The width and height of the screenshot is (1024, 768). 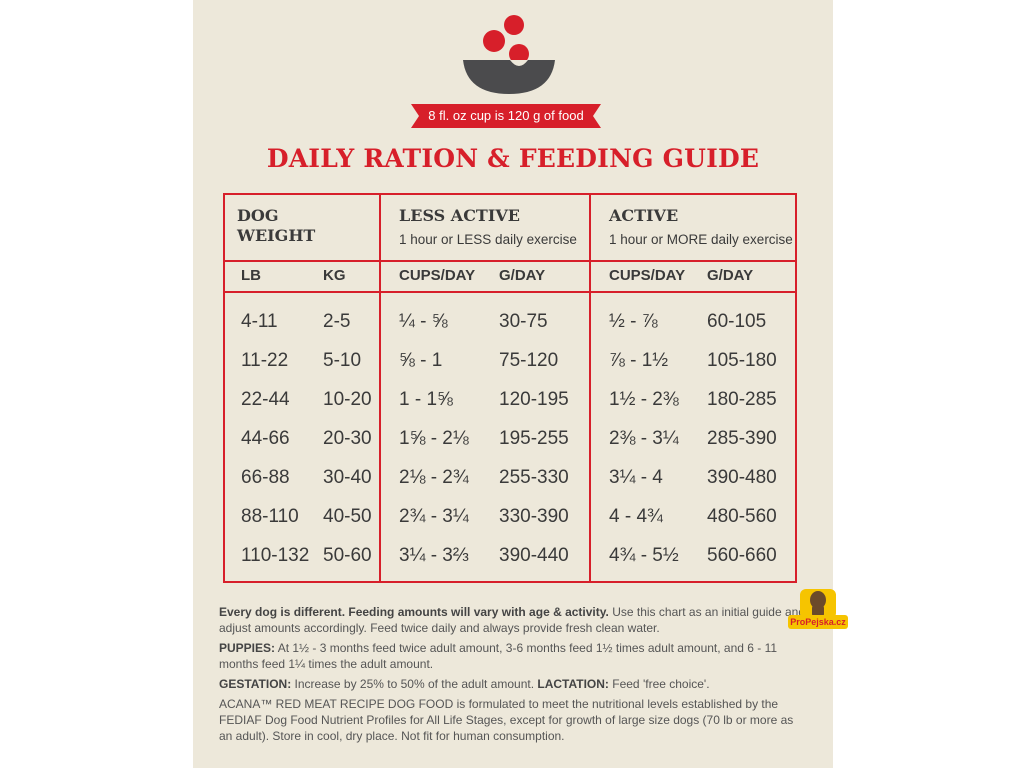 I want to click on cell-grams-less: 390-440, so click(x=534, y=555).